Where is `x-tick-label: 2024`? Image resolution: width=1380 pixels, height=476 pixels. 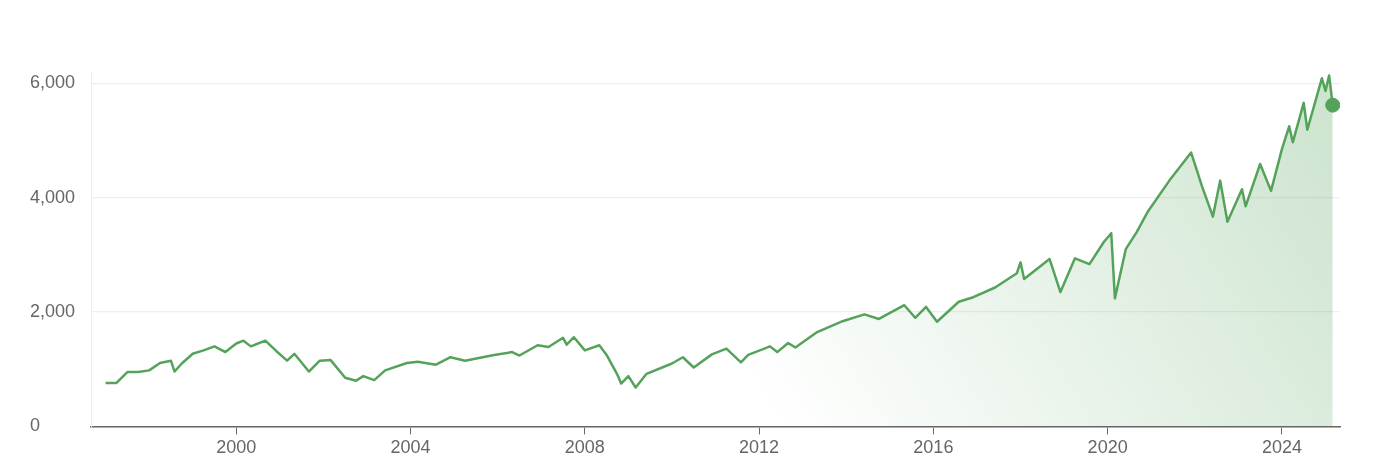
x-tick-label: 2024 is located at coordinates (1281, 447).